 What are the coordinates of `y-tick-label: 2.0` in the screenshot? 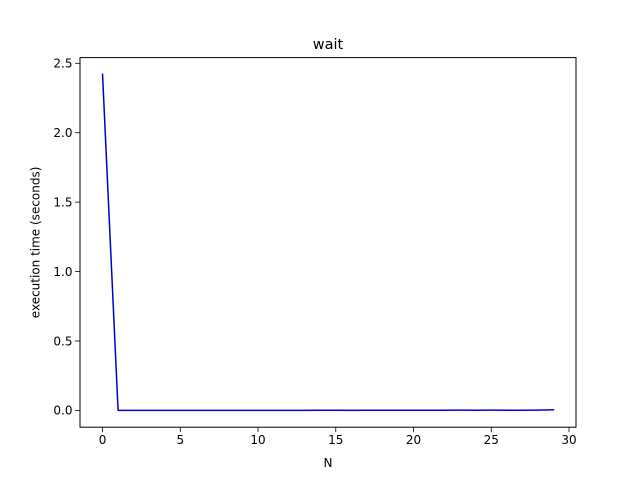 It's located at (62, 133).